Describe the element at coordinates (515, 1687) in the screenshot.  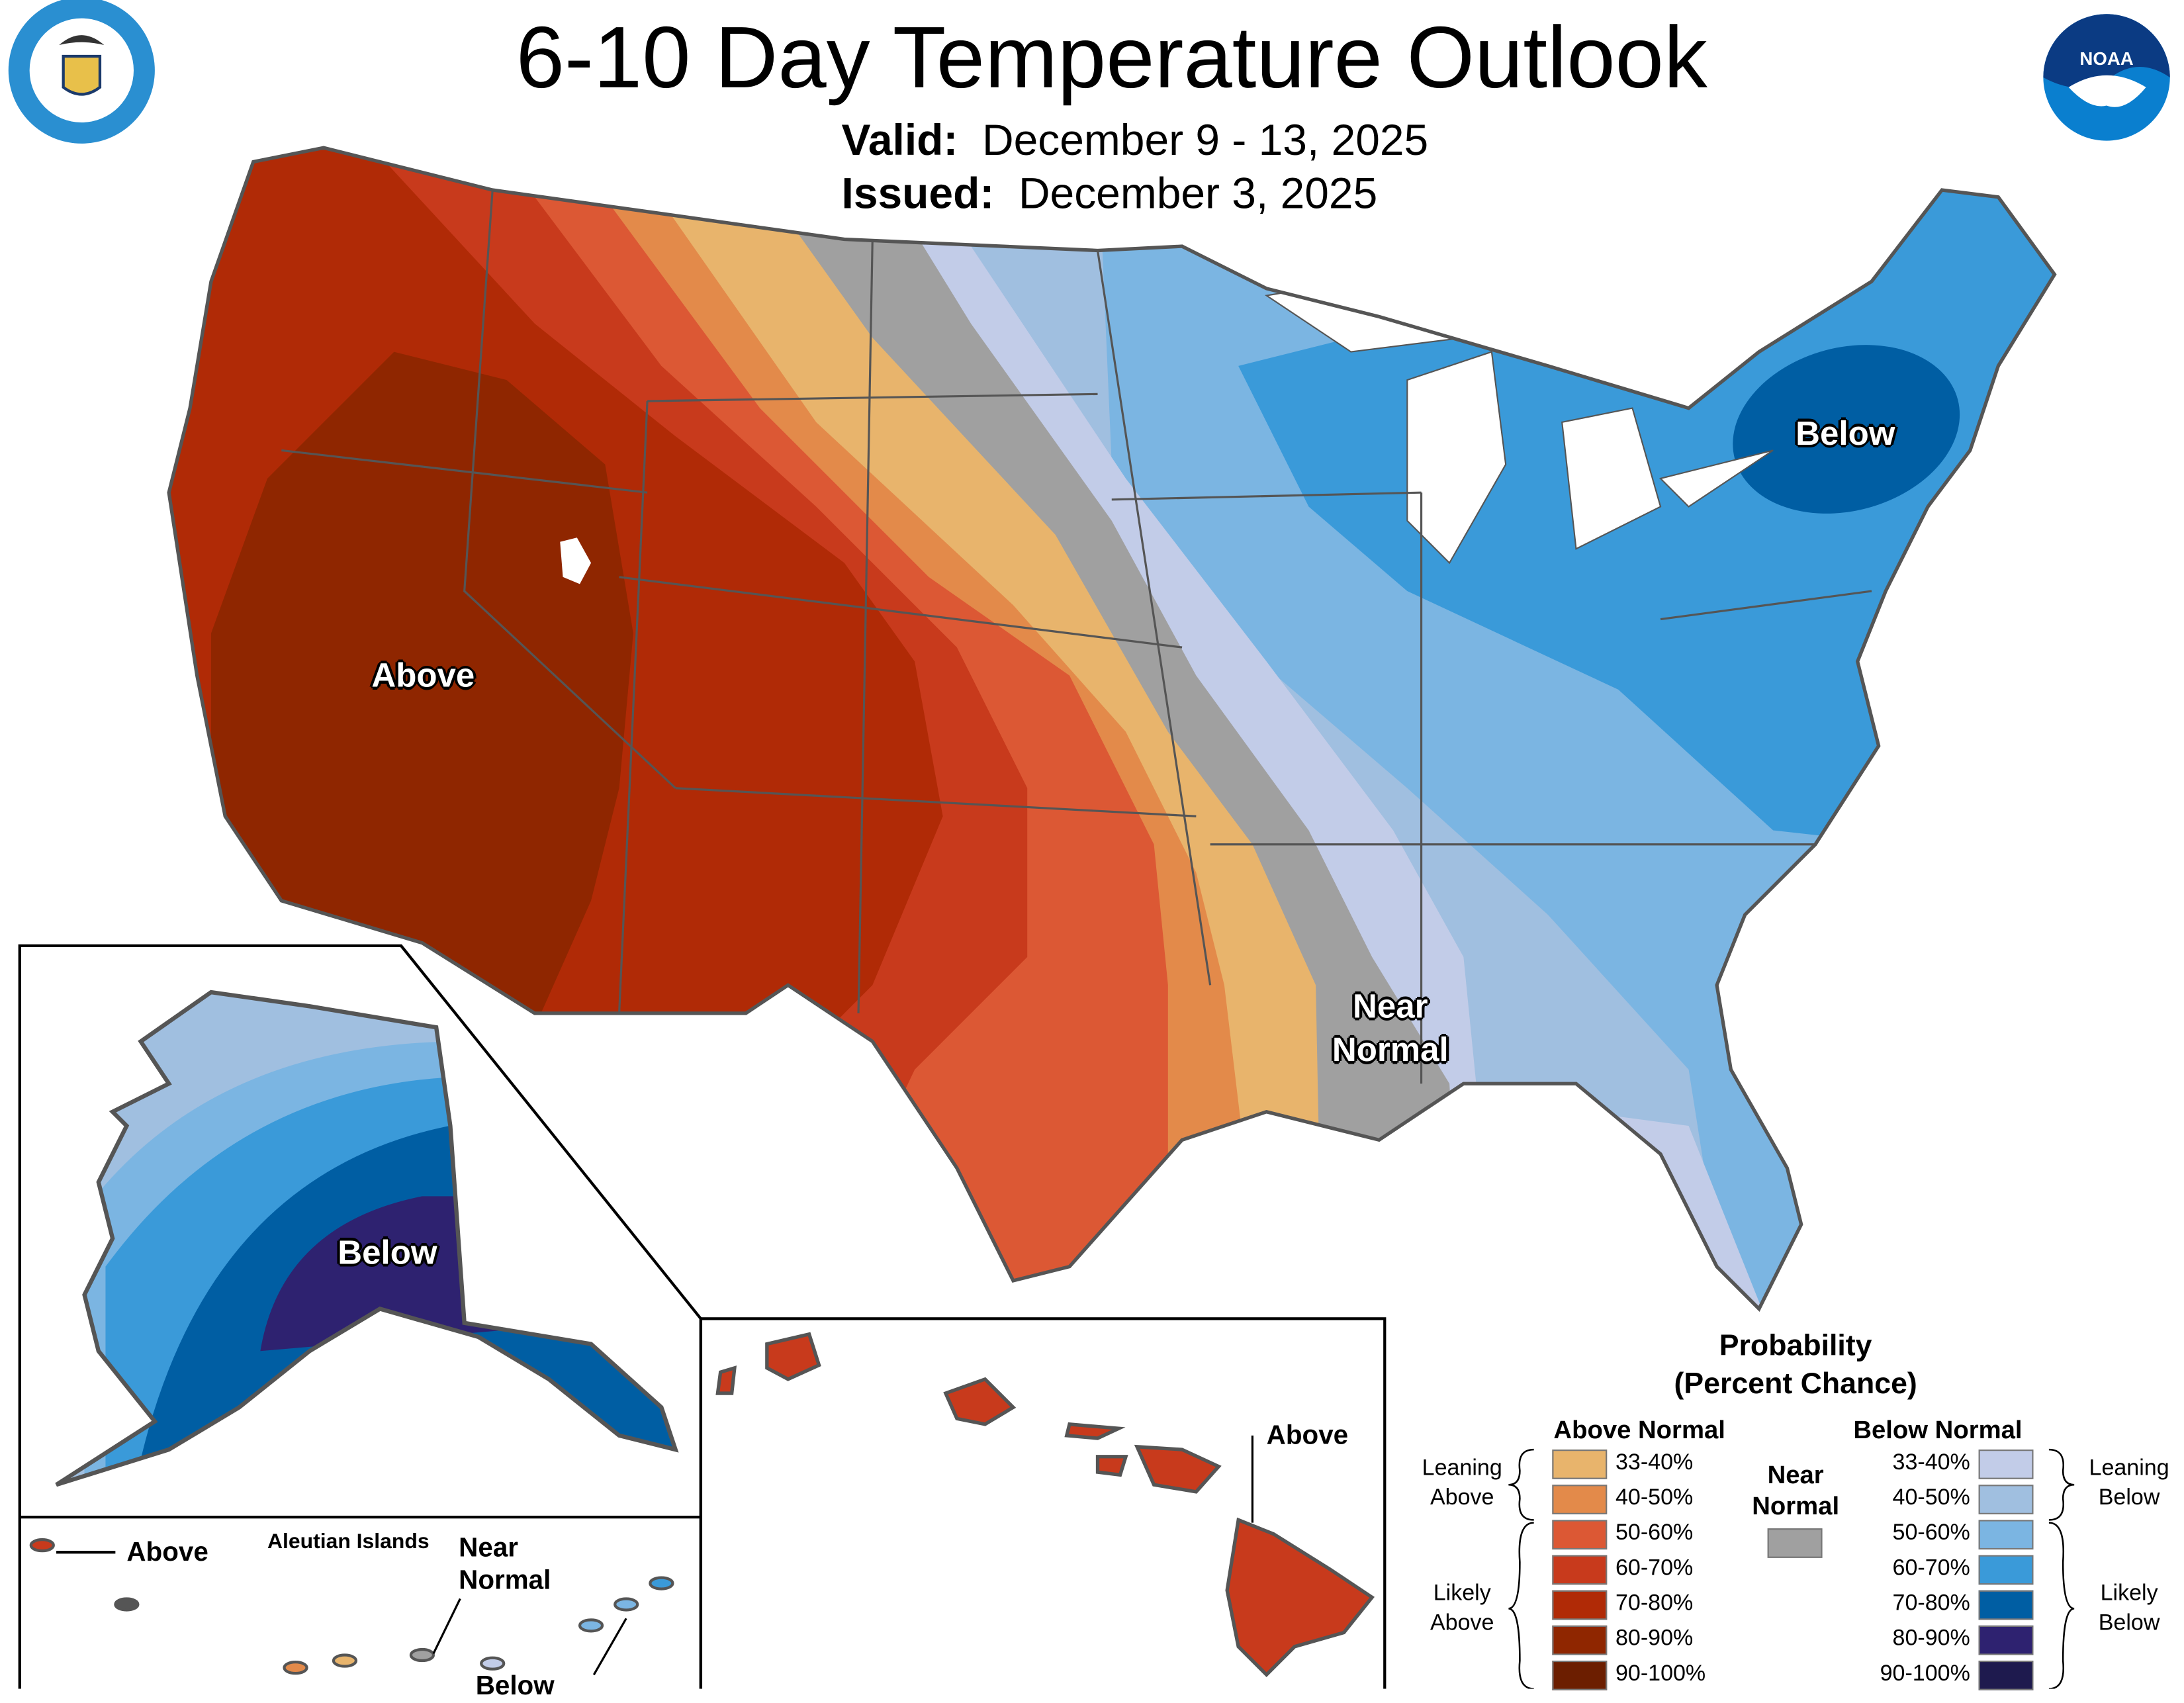
I see `aleutian-below-label: Below` at that location.